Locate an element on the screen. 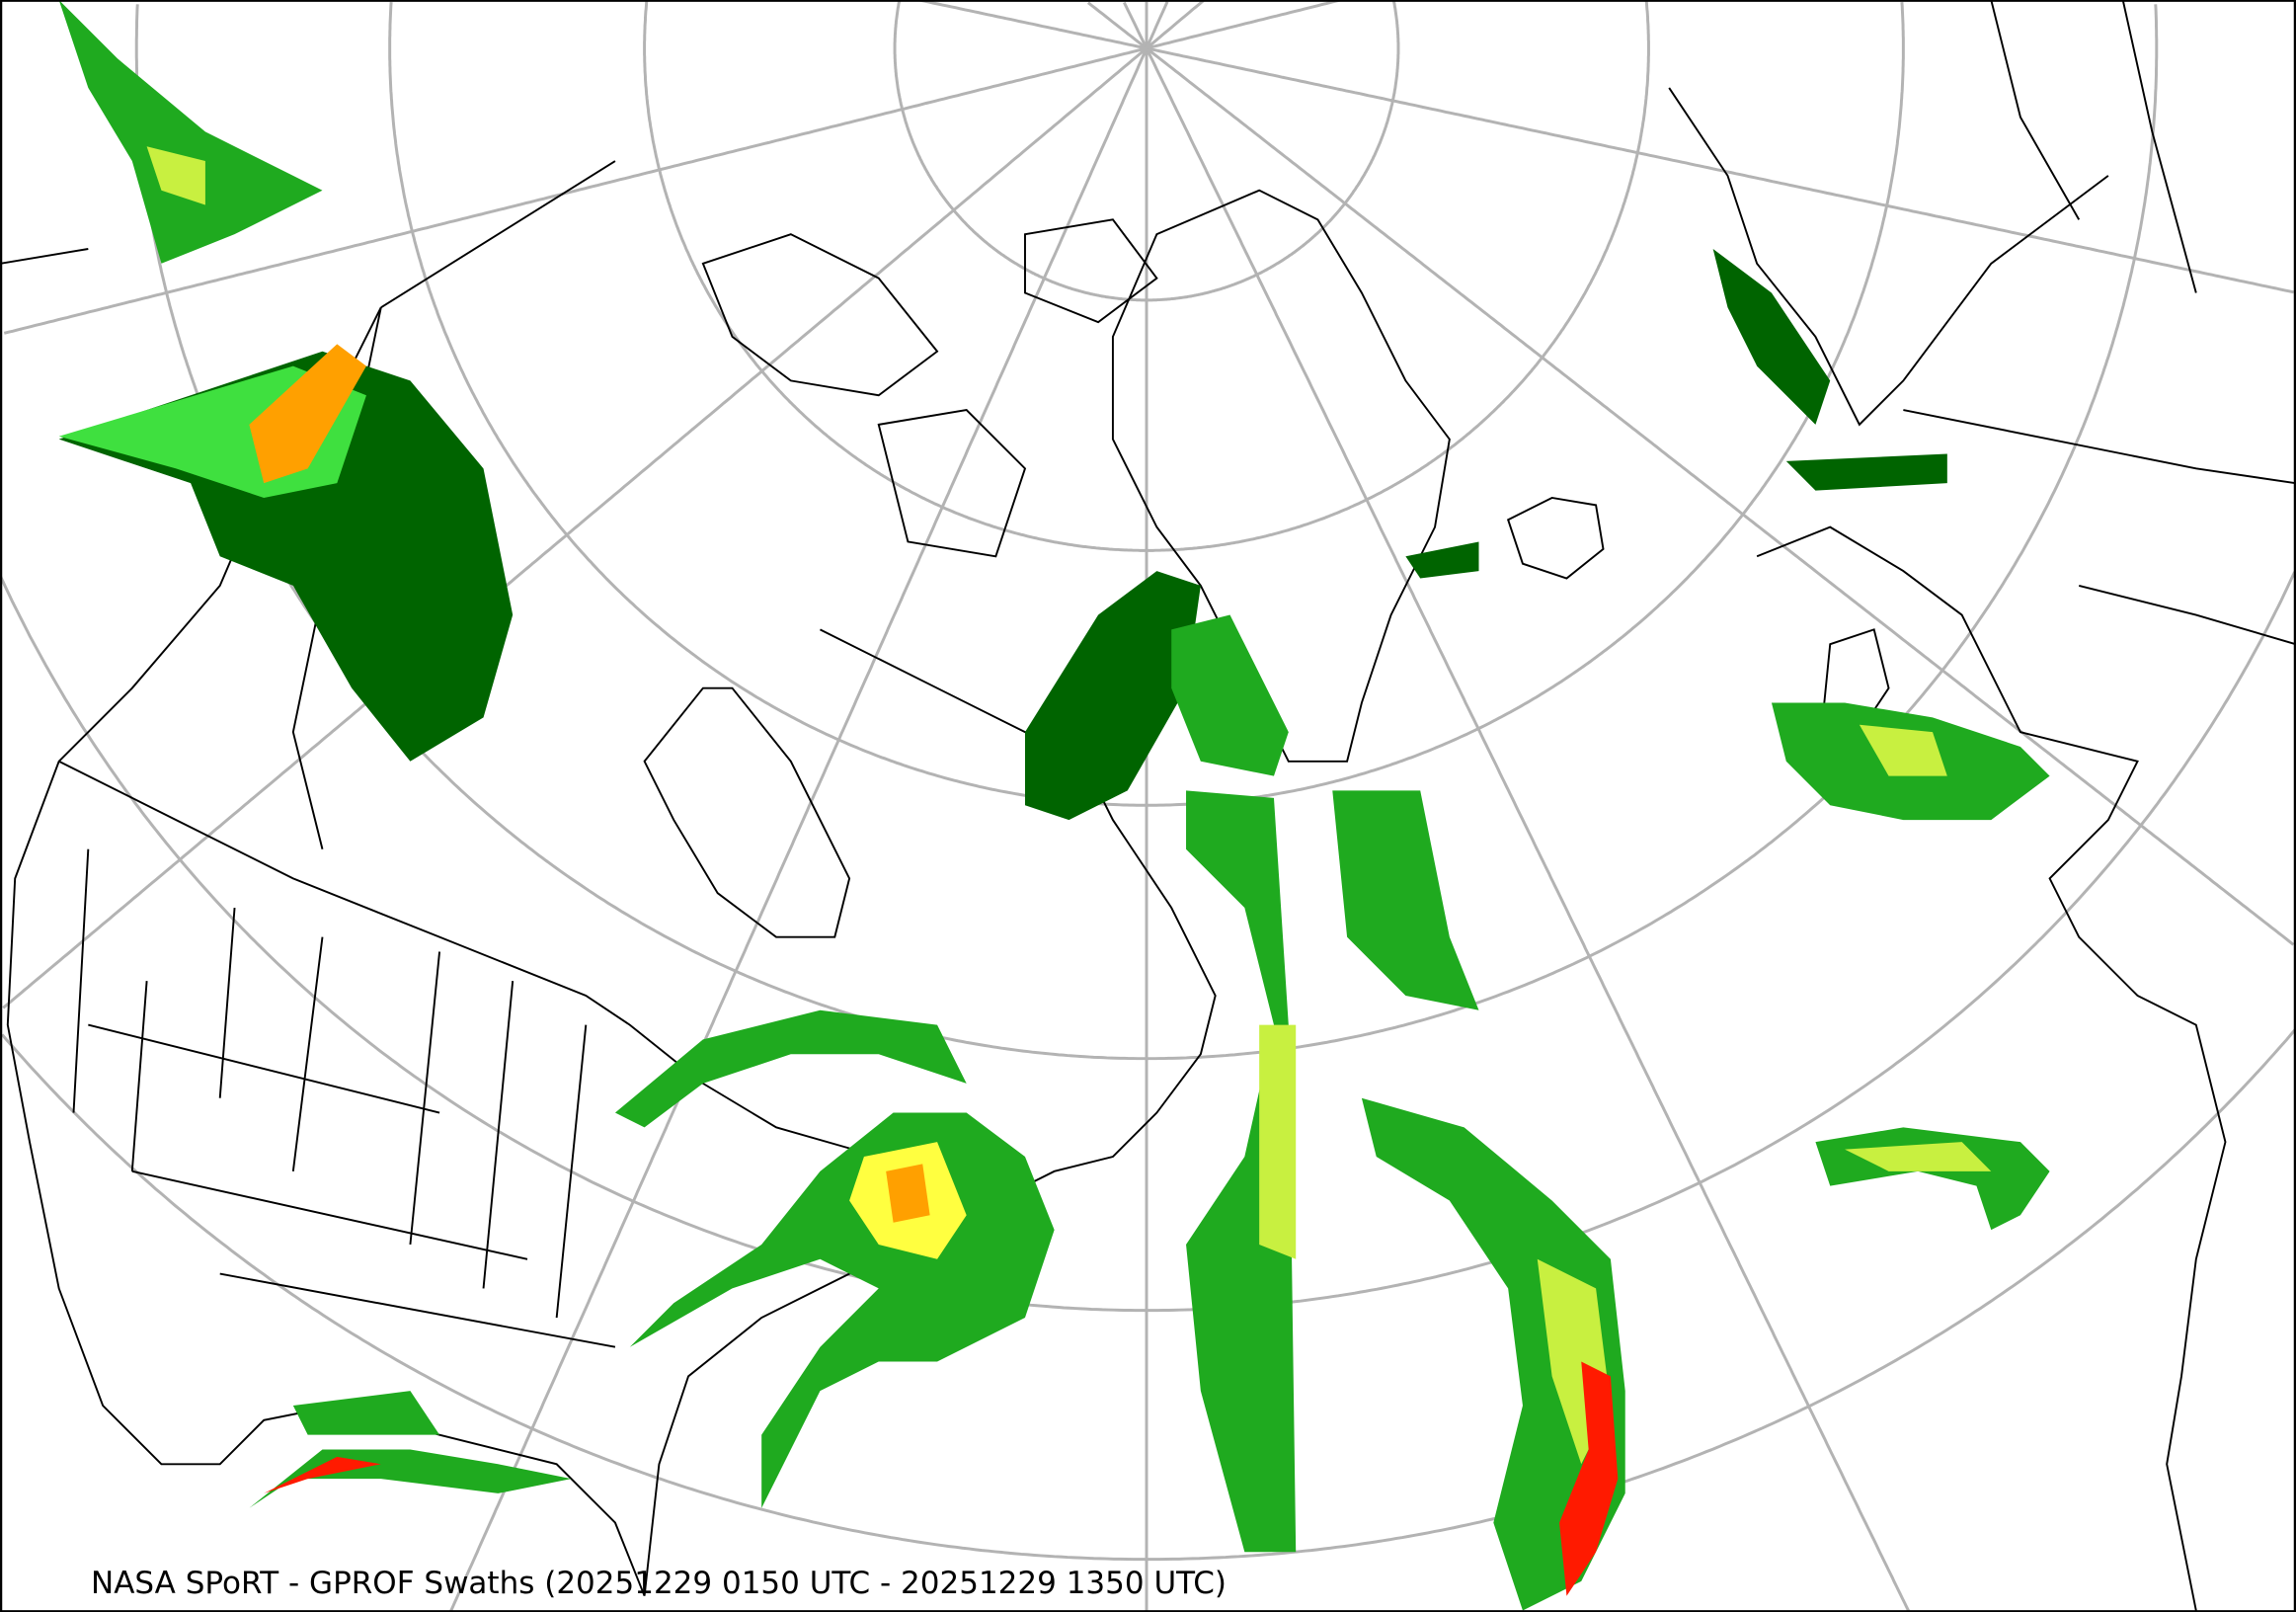 The width and height of the screenshot is (2296, 1612). us-state-lines is located at coordinates (344, 1098).